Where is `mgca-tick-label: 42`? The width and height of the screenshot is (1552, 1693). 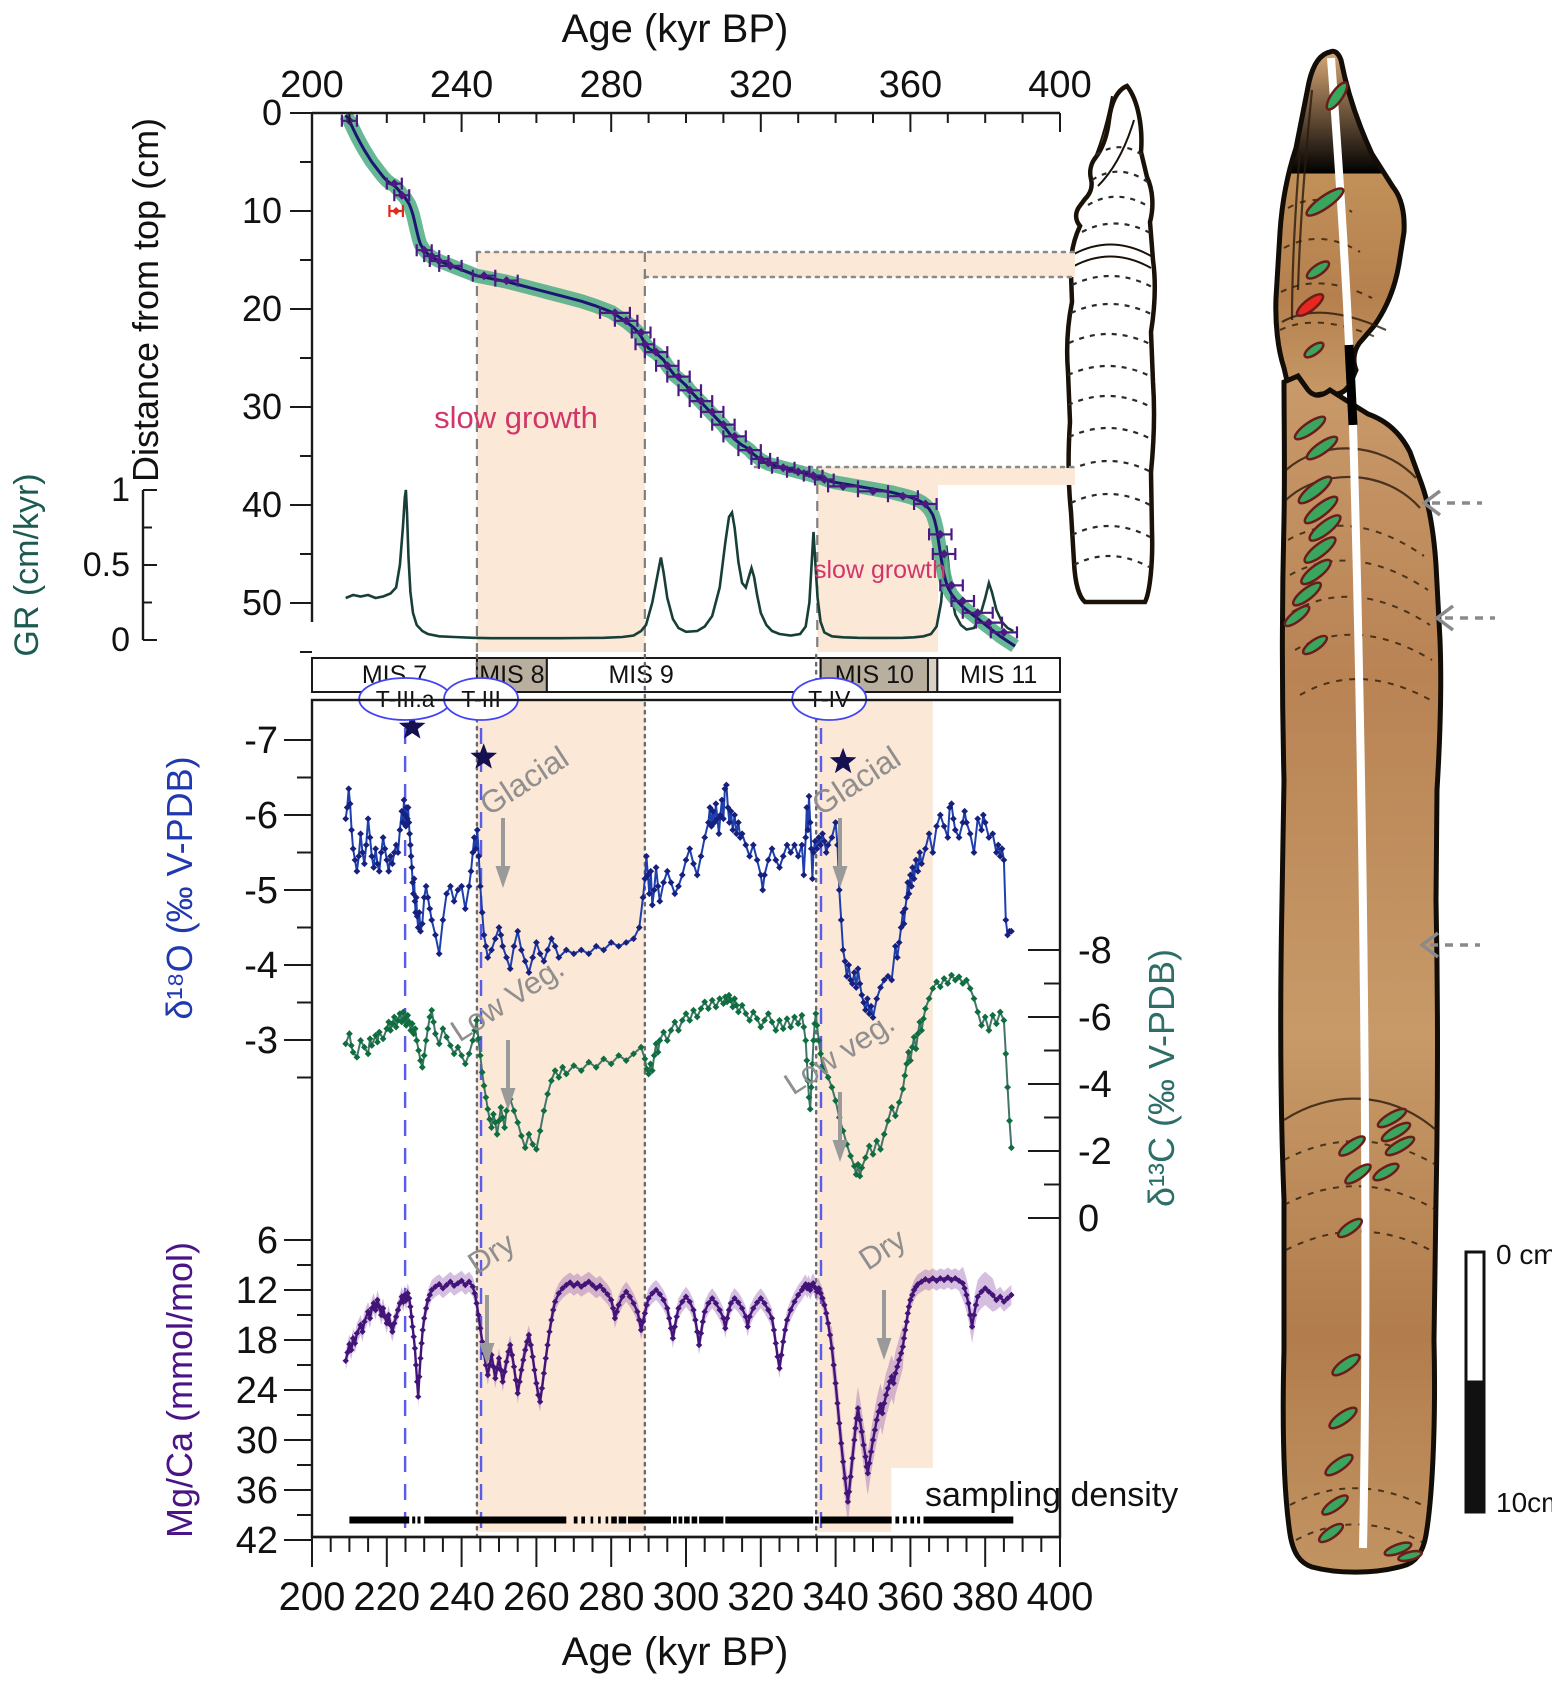
mgca-tick-label: 42 is located at coordinates (257, 1541).